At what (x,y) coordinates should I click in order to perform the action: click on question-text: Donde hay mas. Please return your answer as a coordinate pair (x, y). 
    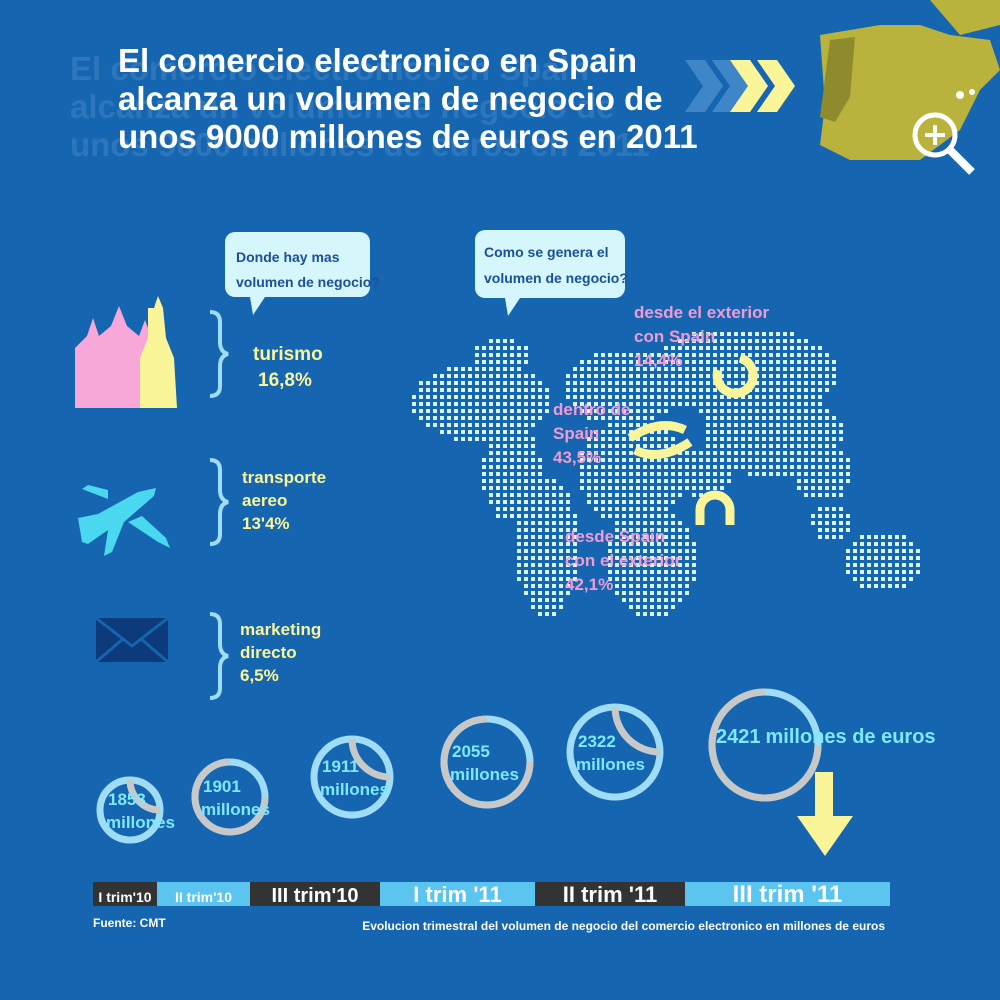
    Looking at the image, I should click on (288, 257).